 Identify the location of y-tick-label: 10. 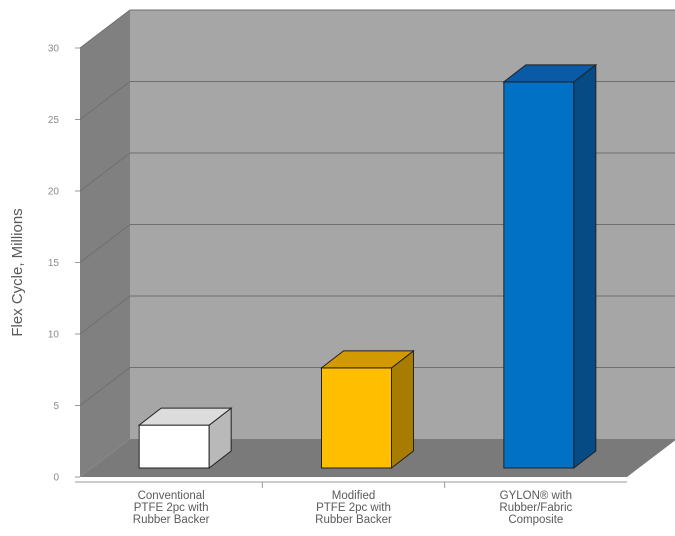
(54, 335).